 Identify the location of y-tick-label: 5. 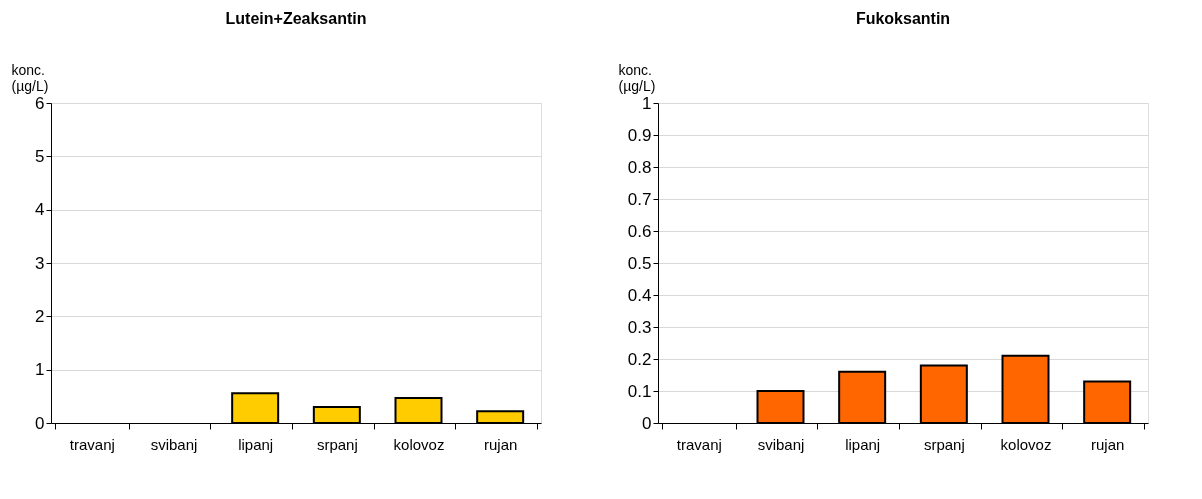
(40, 156).